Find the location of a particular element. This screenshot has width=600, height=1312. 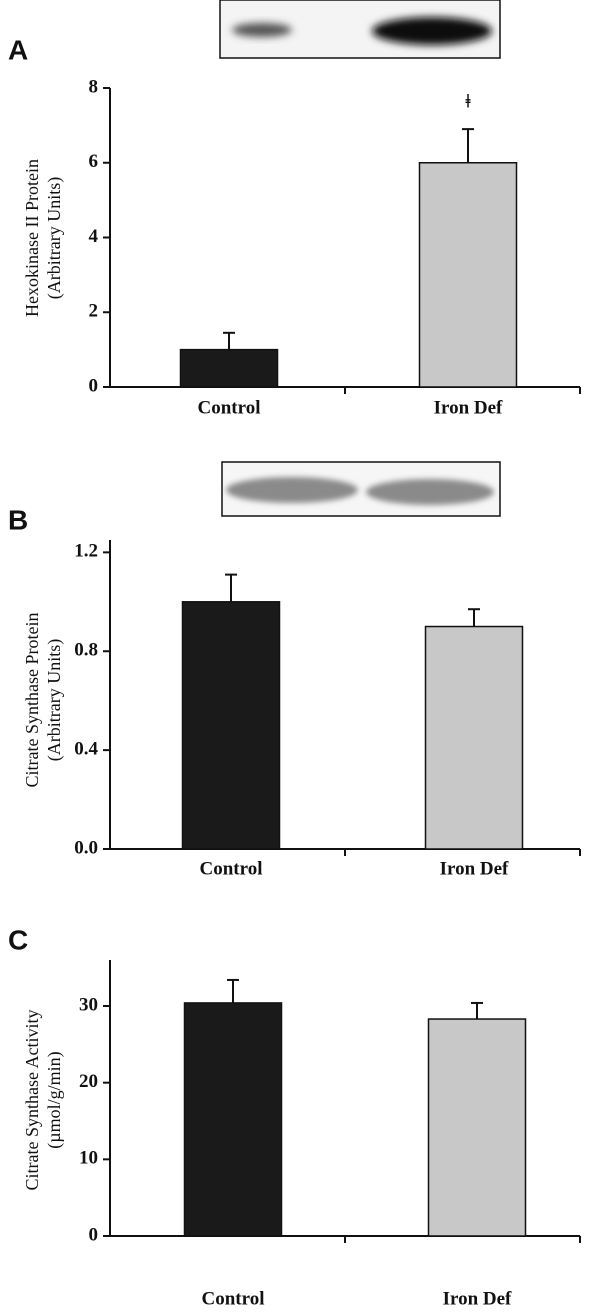

y-tick-label: 0.0 is located at coordinates (86, 847).